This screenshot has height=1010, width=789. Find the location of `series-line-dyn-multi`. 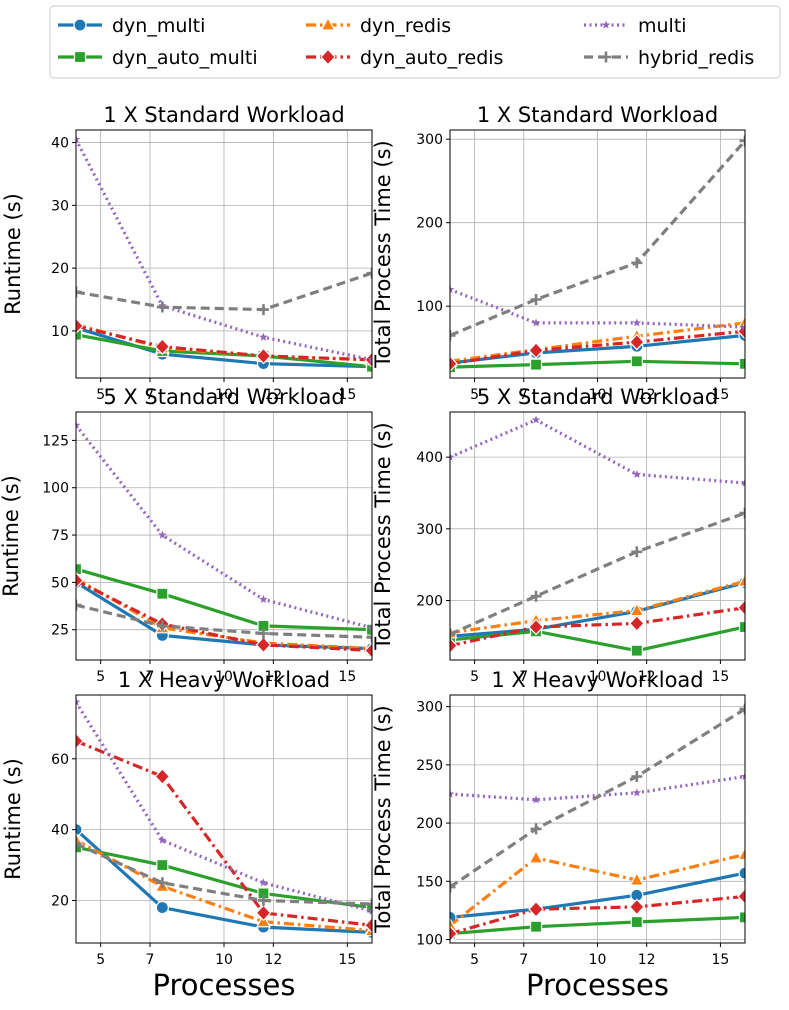

series-line-dyn-multi is located at coordinates (597, 895).